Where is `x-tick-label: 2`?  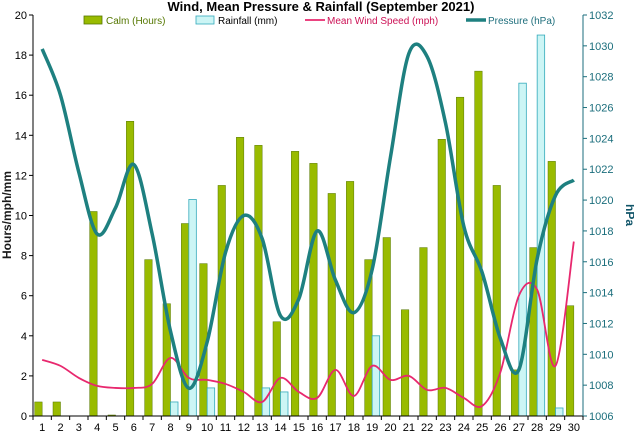 x-tick-label: 2 is located at coordinates (60, 428).